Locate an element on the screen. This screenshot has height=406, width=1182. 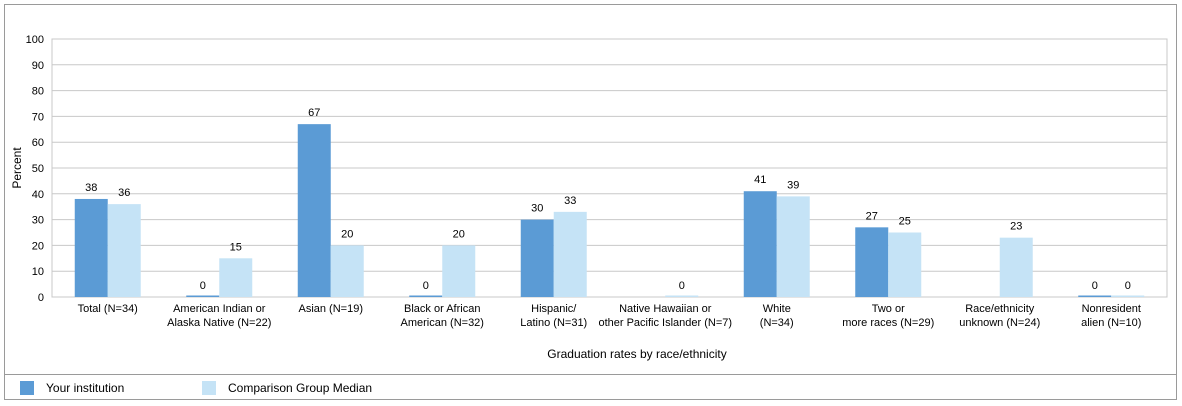
x-axis-title: Graduation rates by race/ethnicity is located at coordinates (636, 354).